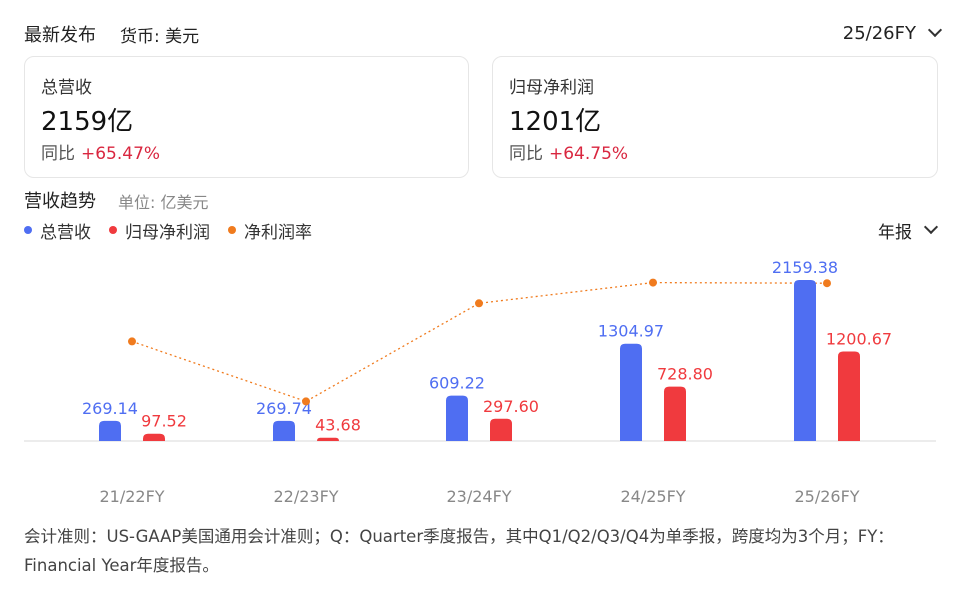 The image size is (960, 591). Describe the element at coordinates (160, 37) in the screenshot. I see `currency-label: 货币: 美元` at that location.